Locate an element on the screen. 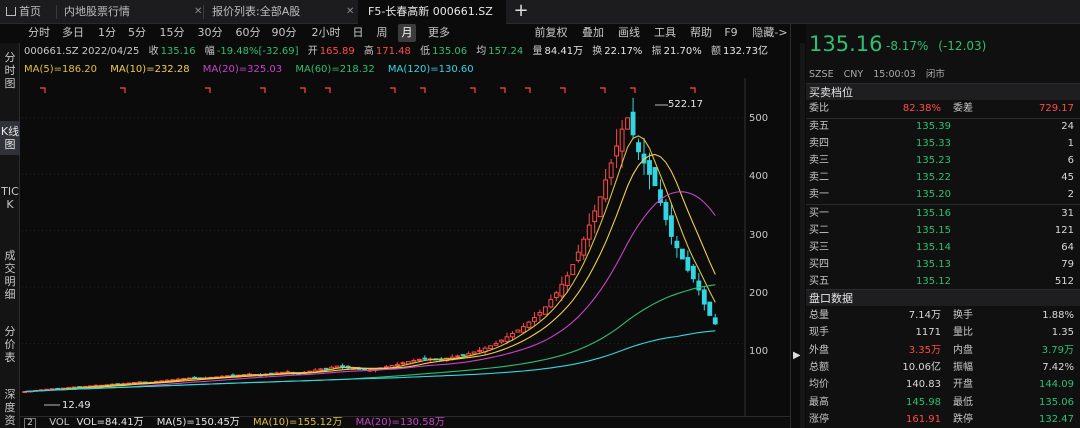 This screenshot has height=428, width=1080. tab-stock: F5-长春高新 000661.SZ is located at coordinates (432, 12).